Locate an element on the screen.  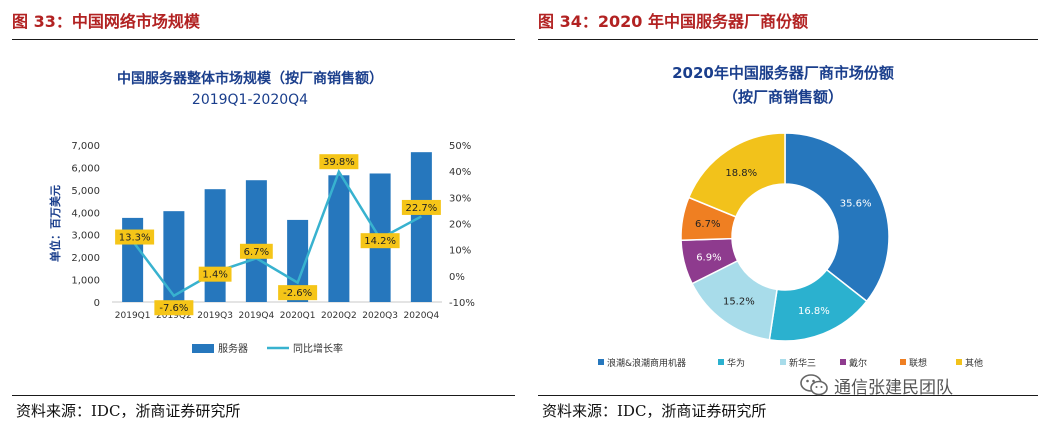
growth-data-label: 1.4% is located at coordinates (214, 275).